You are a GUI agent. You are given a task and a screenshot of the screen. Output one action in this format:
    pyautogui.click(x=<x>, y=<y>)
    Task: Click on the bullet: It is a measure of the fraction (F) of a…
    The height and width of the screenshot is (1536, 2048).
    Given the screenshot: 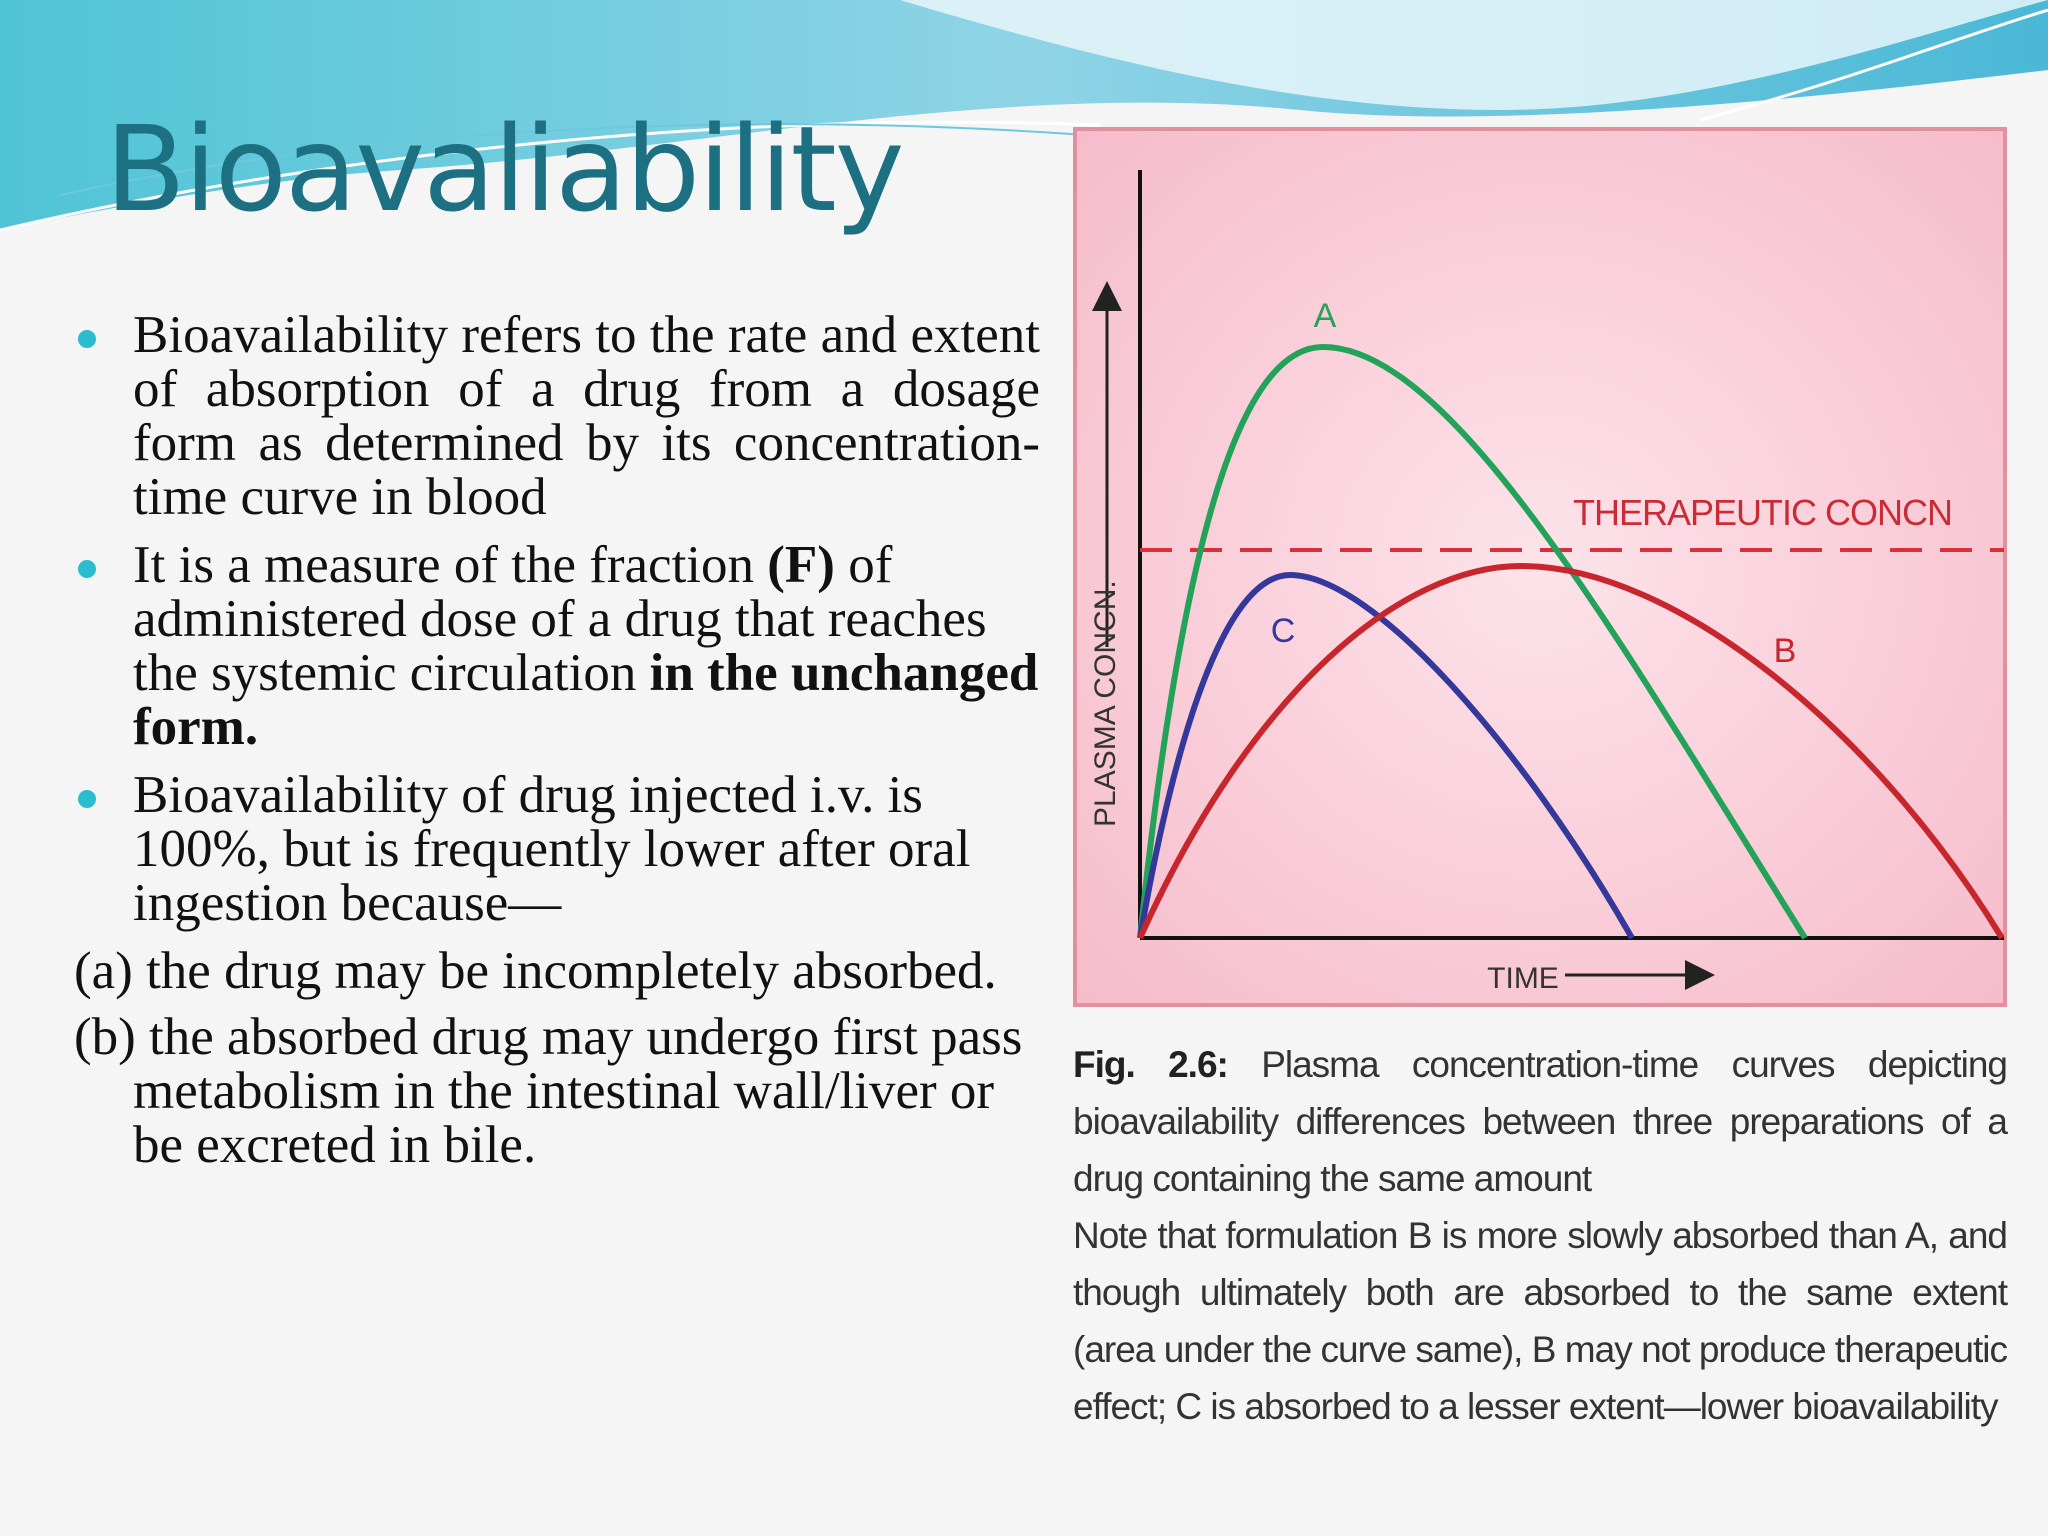 What is the action you would take?
    pyautogui.click(x=557, y=646)
    